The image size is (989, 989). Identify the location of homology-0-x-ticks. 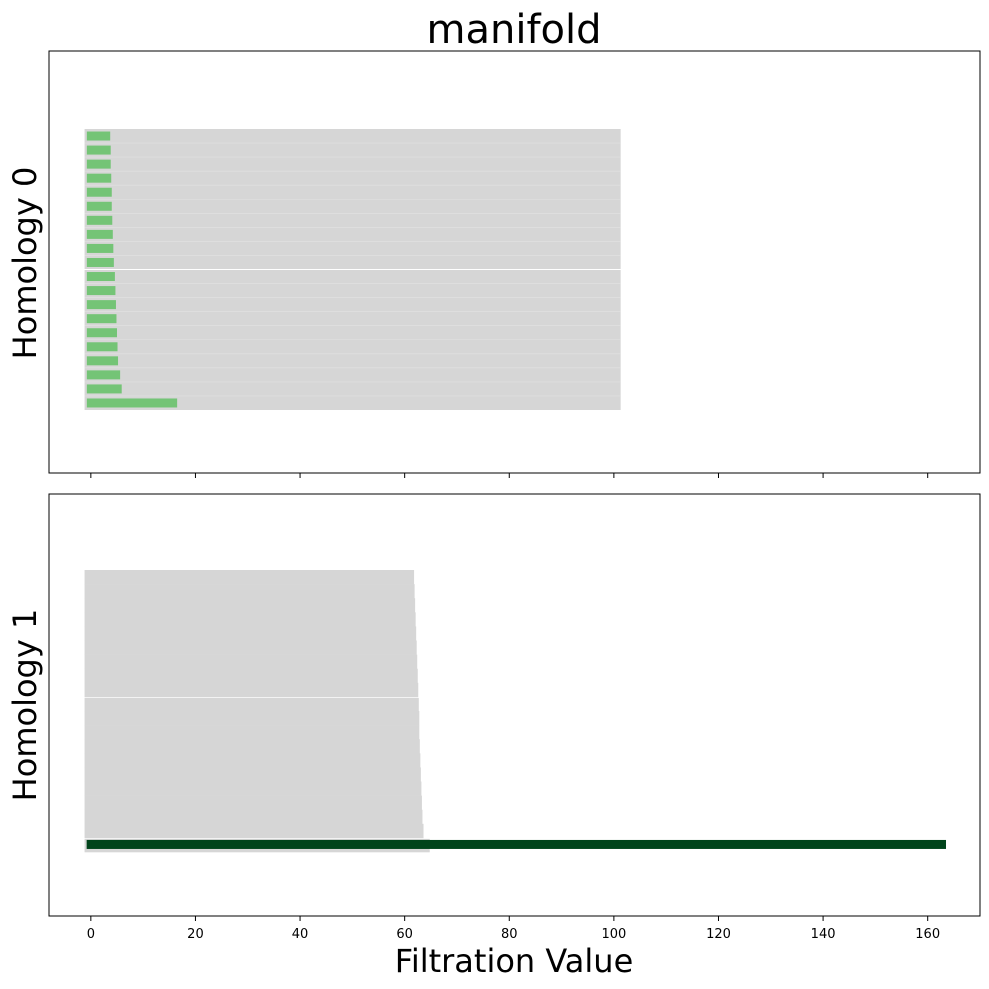
(509, 475).